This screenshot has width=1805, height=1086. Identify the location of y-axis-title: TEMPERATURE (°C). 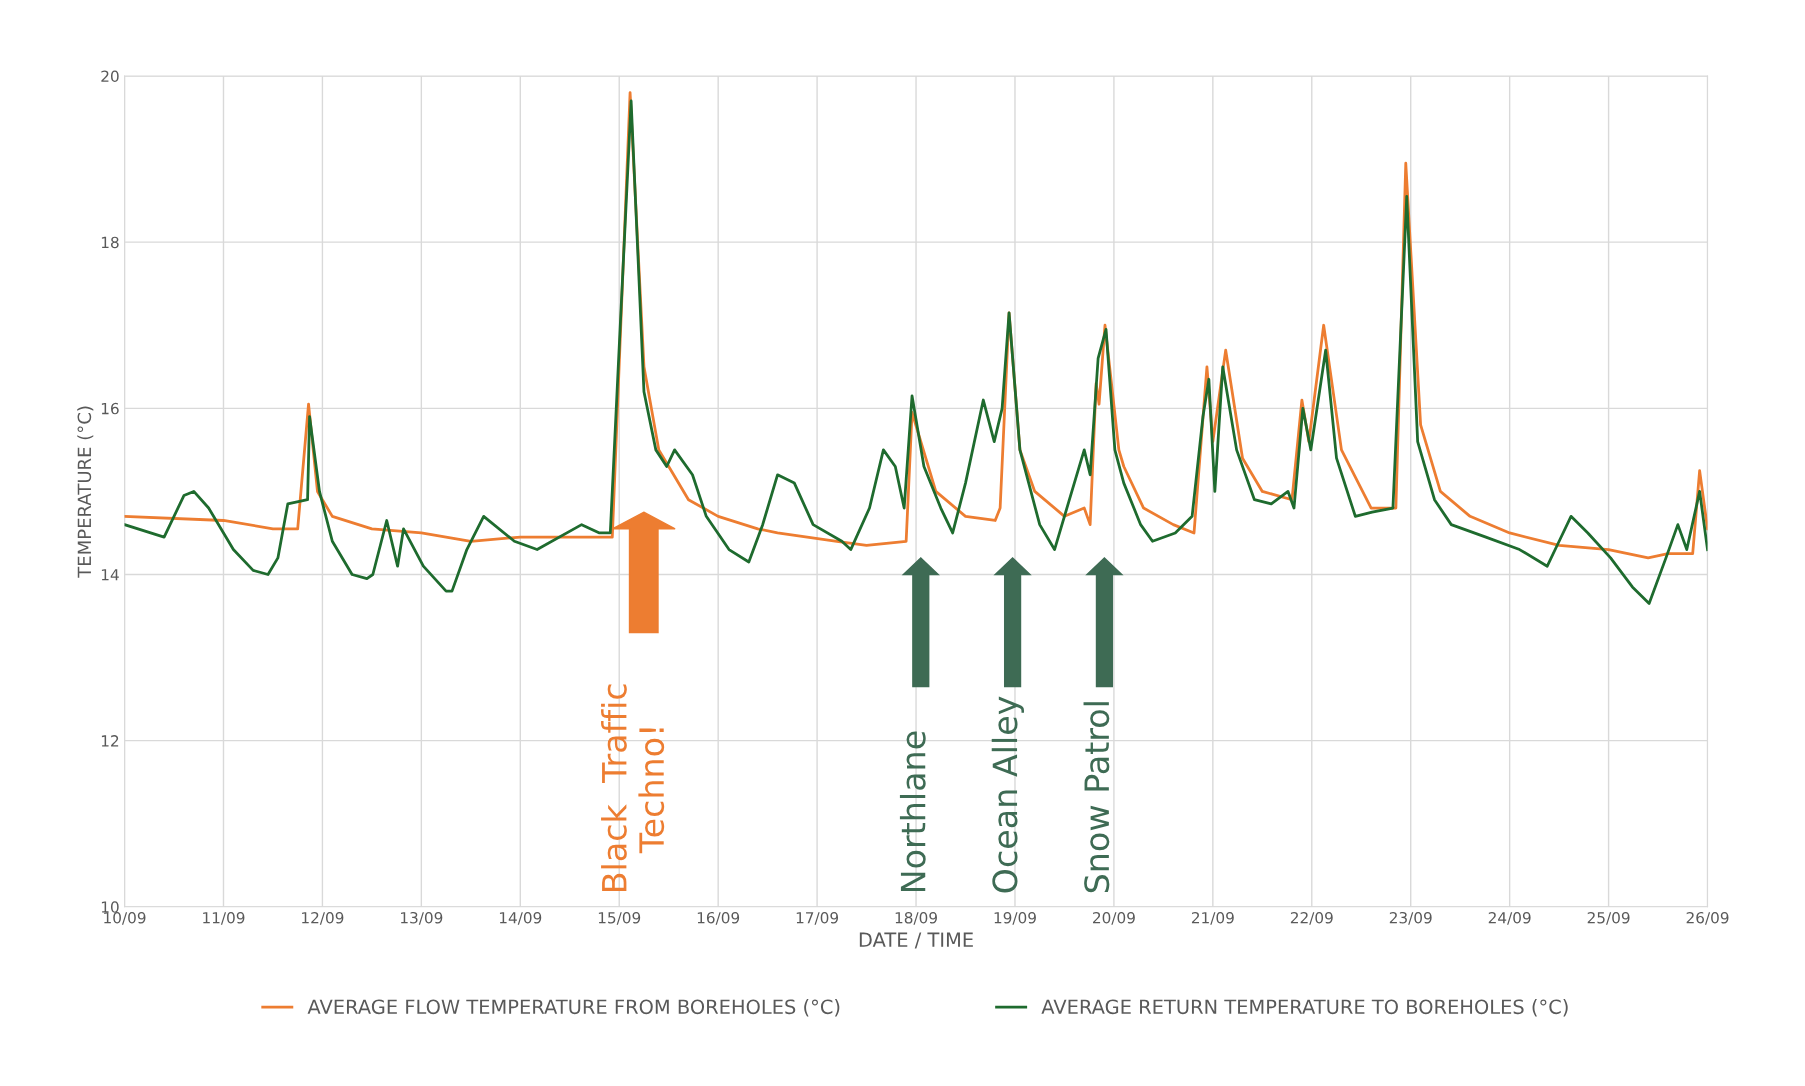
(85, 492).